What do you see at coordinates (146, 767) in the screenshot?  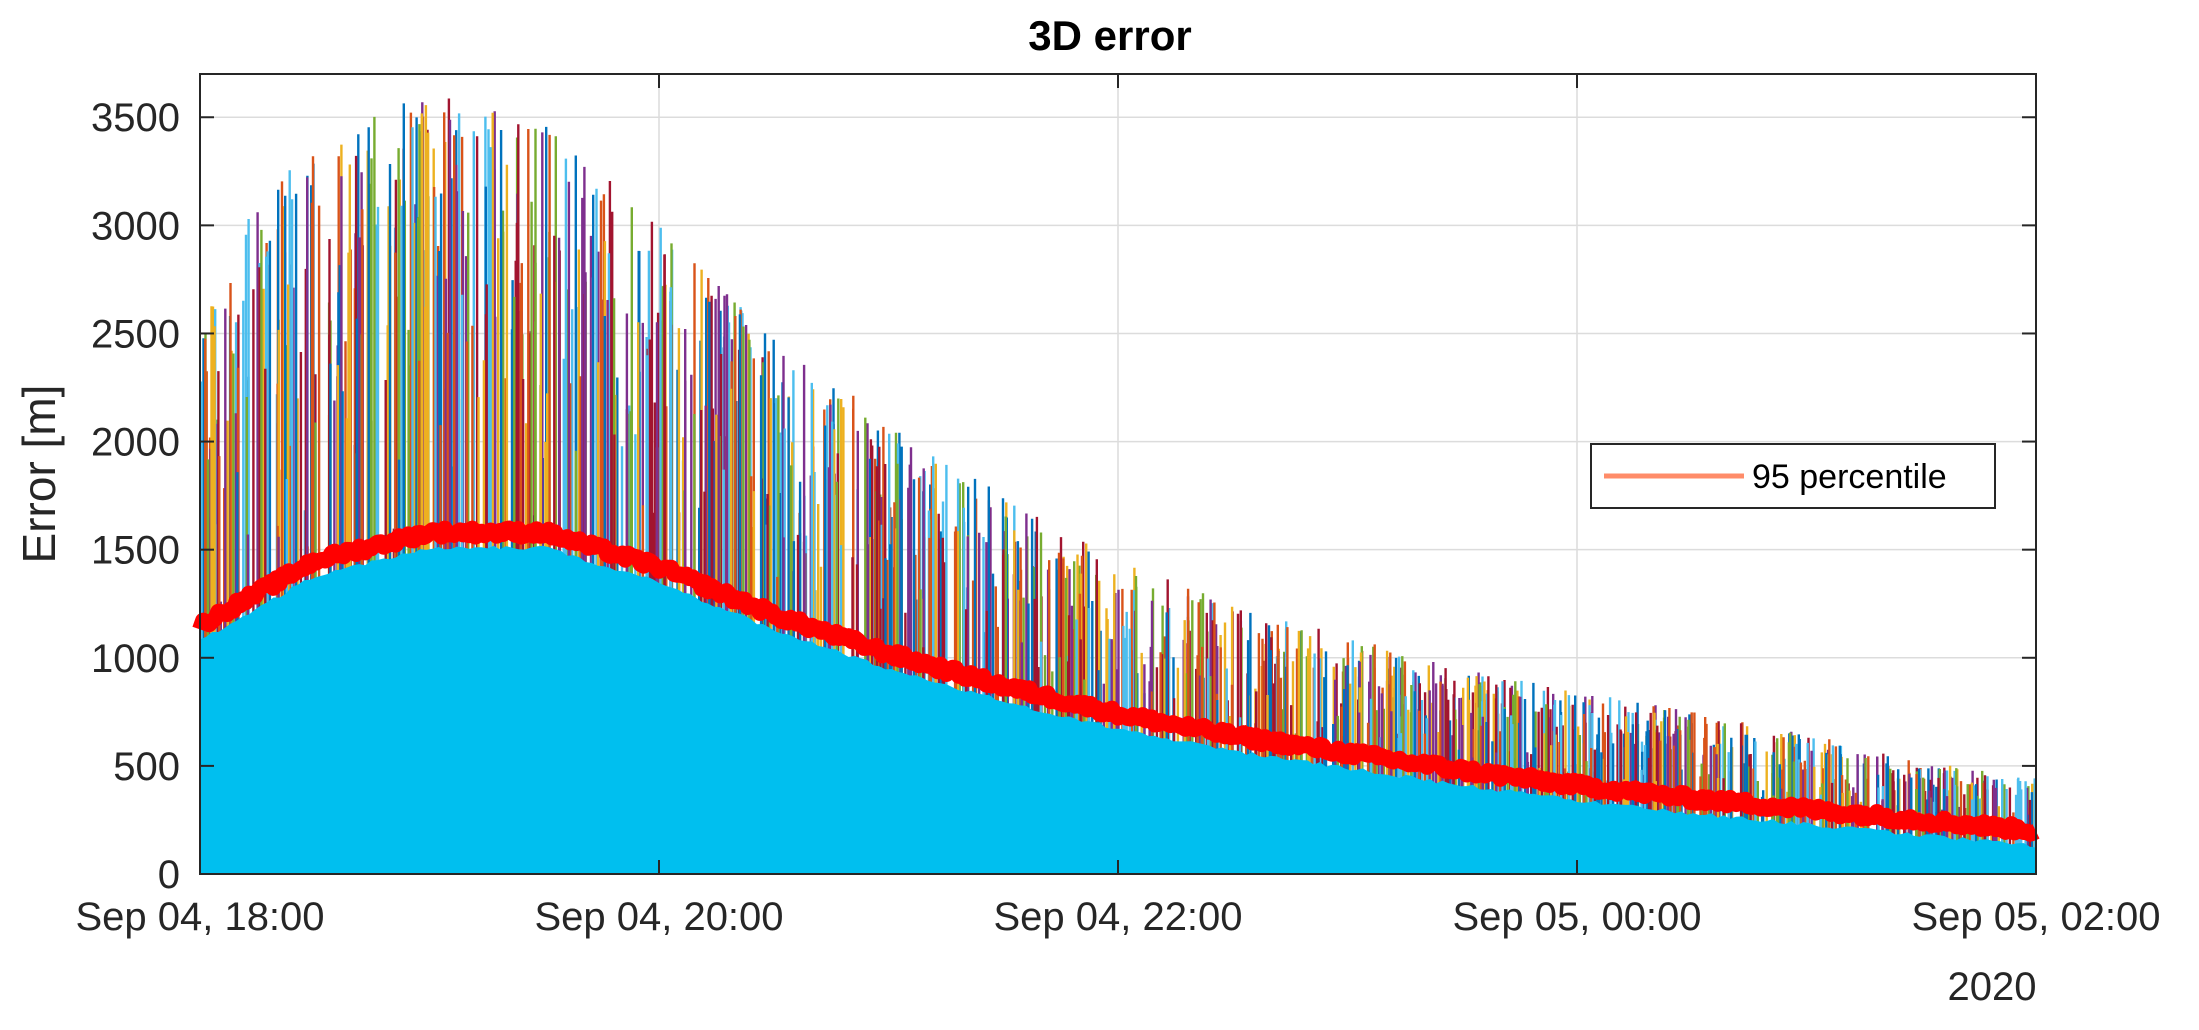 I see `y-tick-label: 500` at bounding box center [146, 767].